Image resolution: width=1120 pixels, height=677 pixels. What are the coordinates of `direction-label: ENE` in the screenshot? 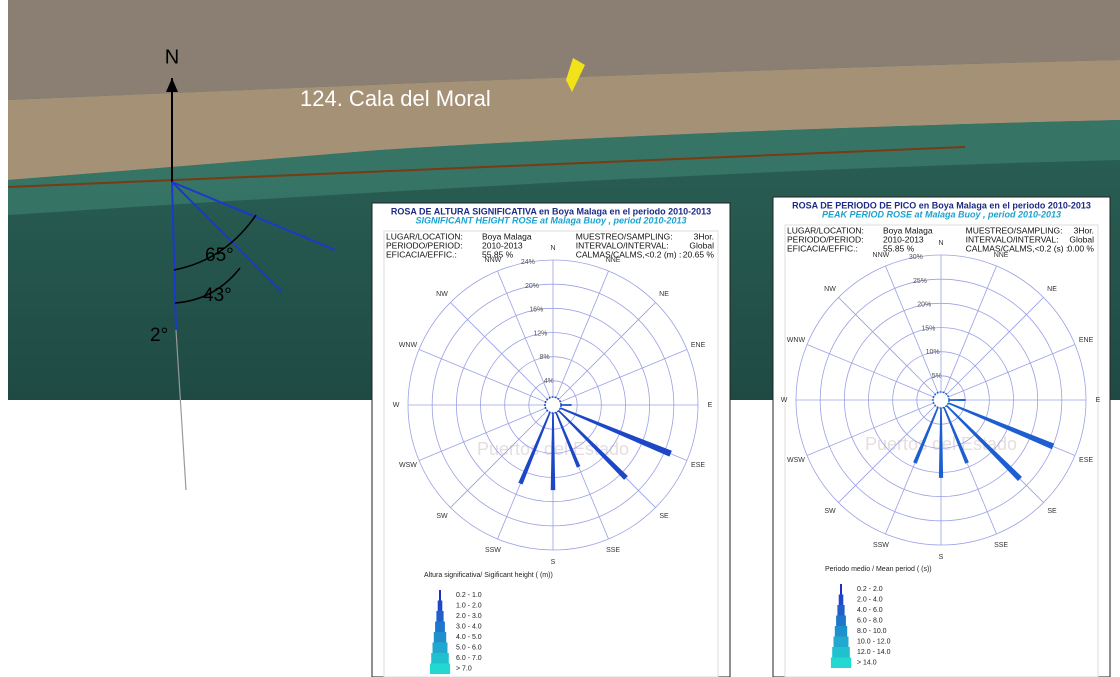 It's located at (1086, 340).